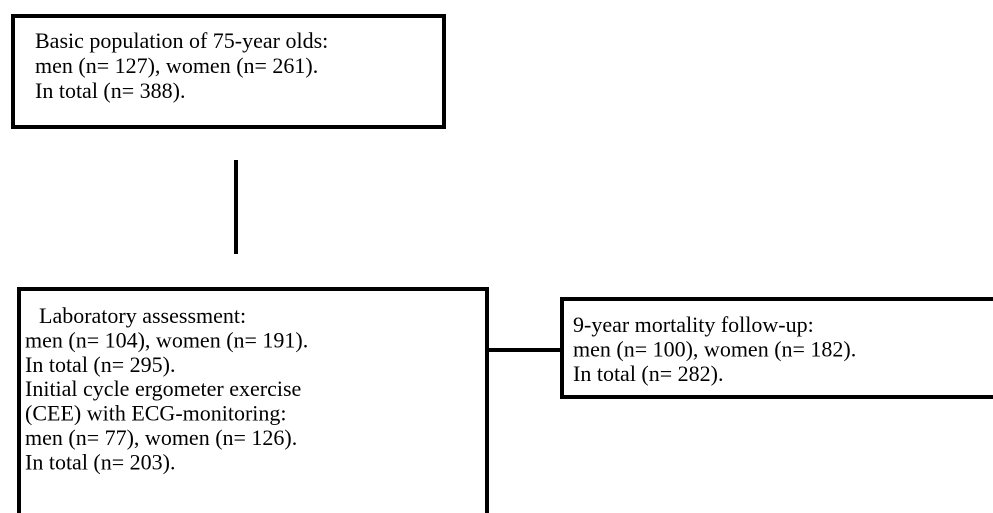  Describe the element at coordinates (714, 349) in the screenshot. I see `box-text-line: men (n= 100), women (n= 182).` at that location.